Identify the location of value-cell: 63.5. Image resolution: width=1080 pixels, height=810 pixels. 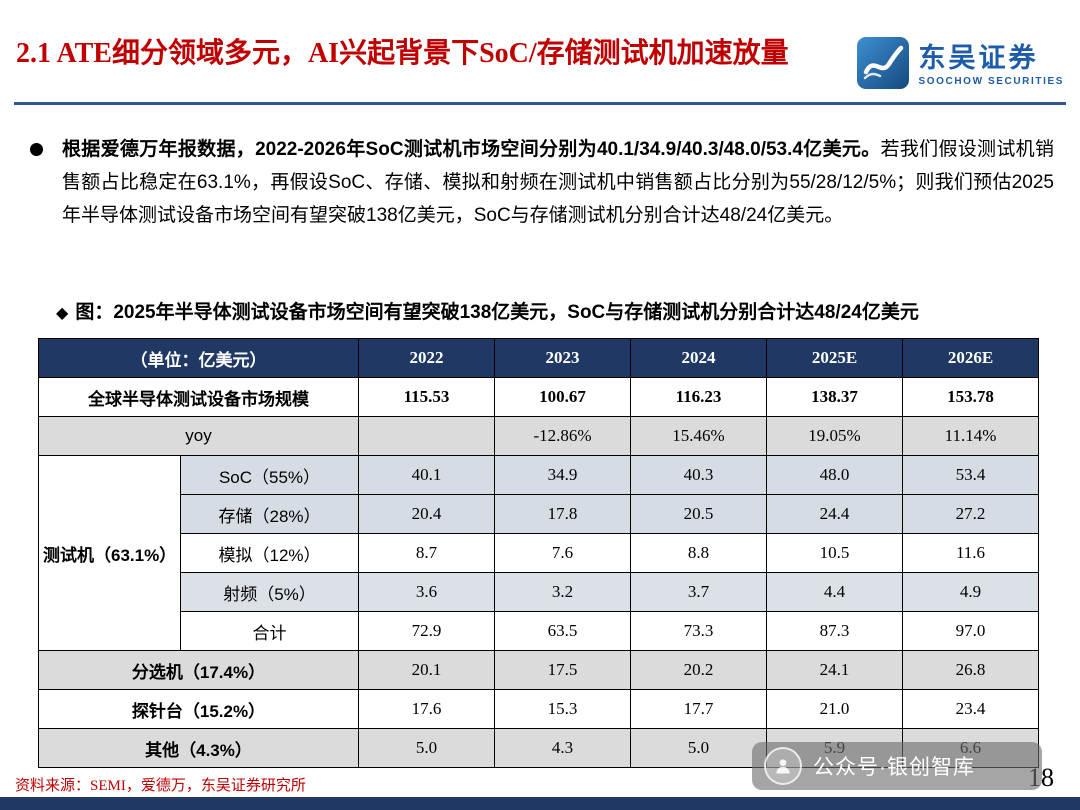
(562, 631).